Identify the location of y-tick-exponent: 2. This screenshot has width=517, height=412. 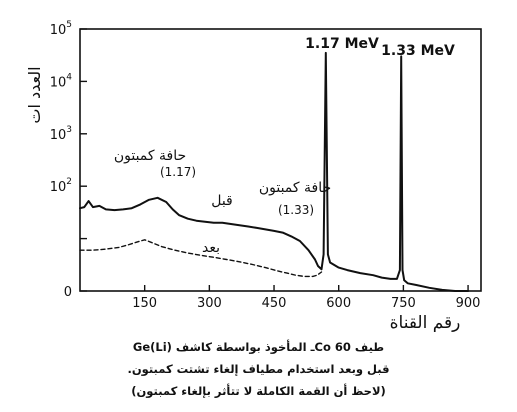
(69, 182).